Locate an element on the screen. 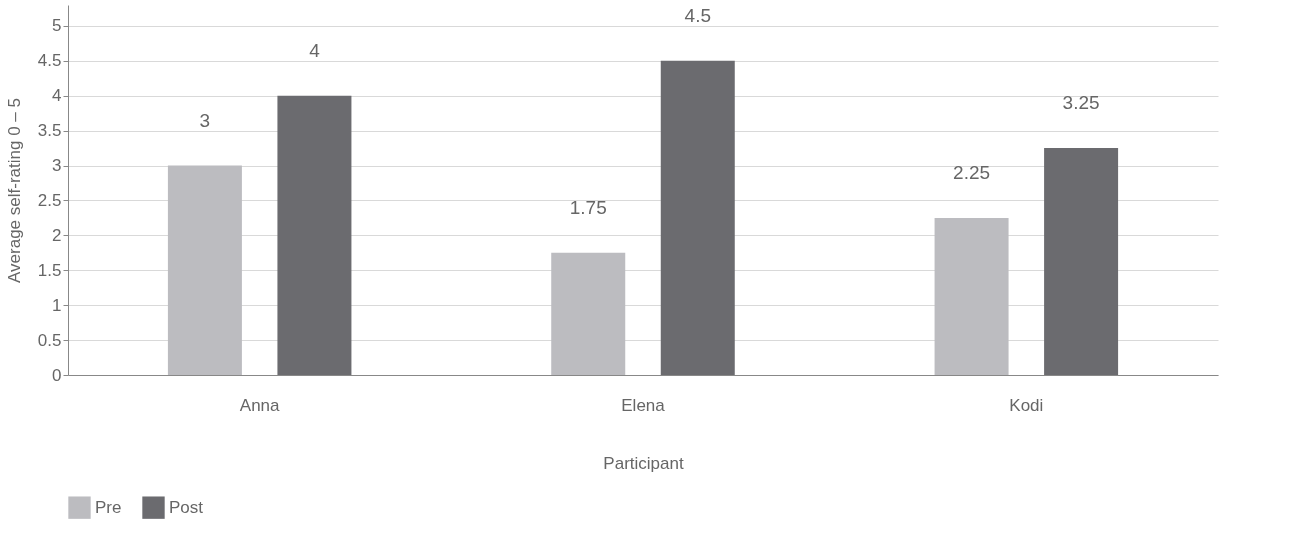 The height and width of the screenshot is (542, 1309). data-label: 3.25 is located at coordinates (1081, 103).